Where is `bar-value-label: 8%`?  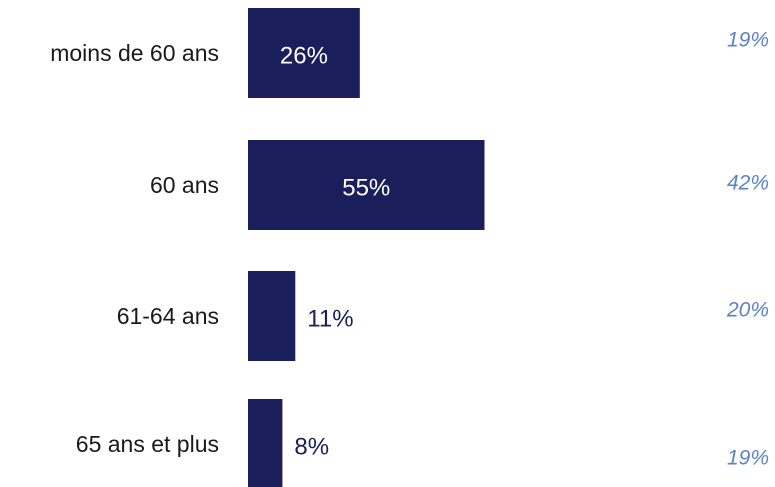 bar-value-label: 8% is located at coordinates (311, 447).